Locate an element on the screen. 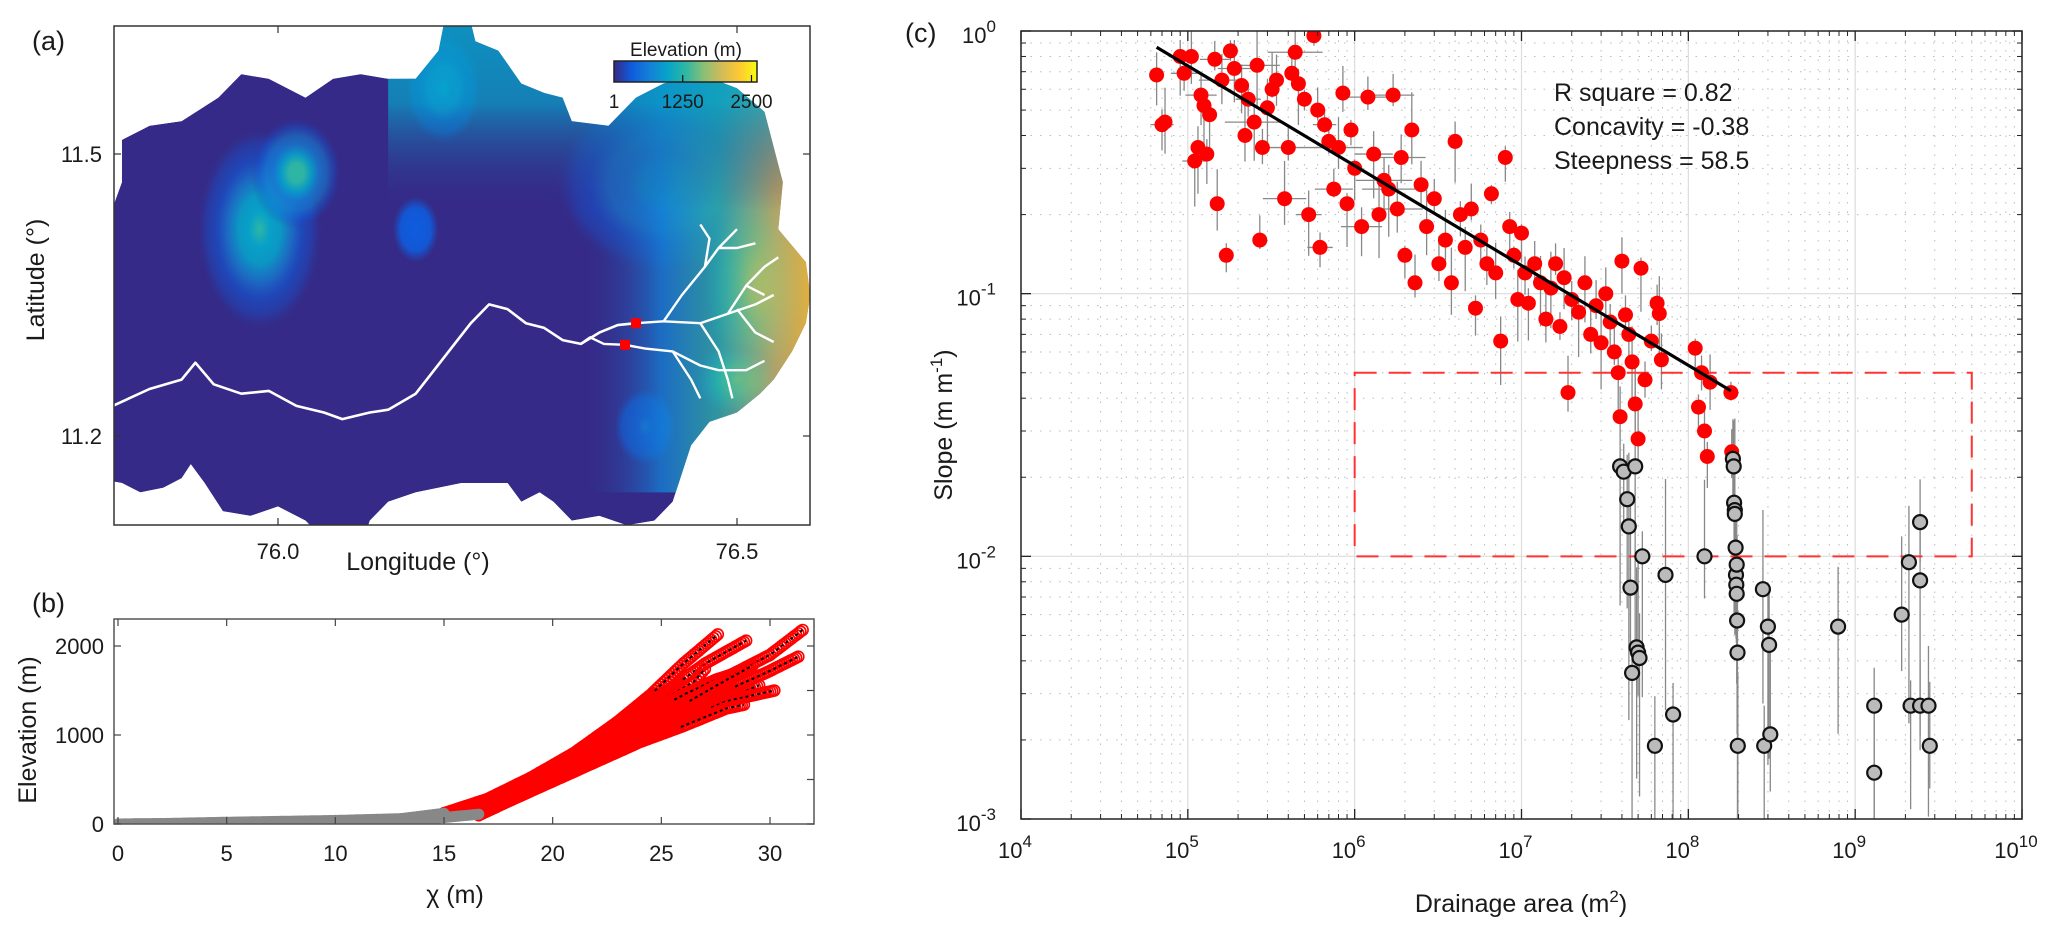 This screenshot has height=935, width=2067. chi-plot-area is located at coordinates (461, 723).